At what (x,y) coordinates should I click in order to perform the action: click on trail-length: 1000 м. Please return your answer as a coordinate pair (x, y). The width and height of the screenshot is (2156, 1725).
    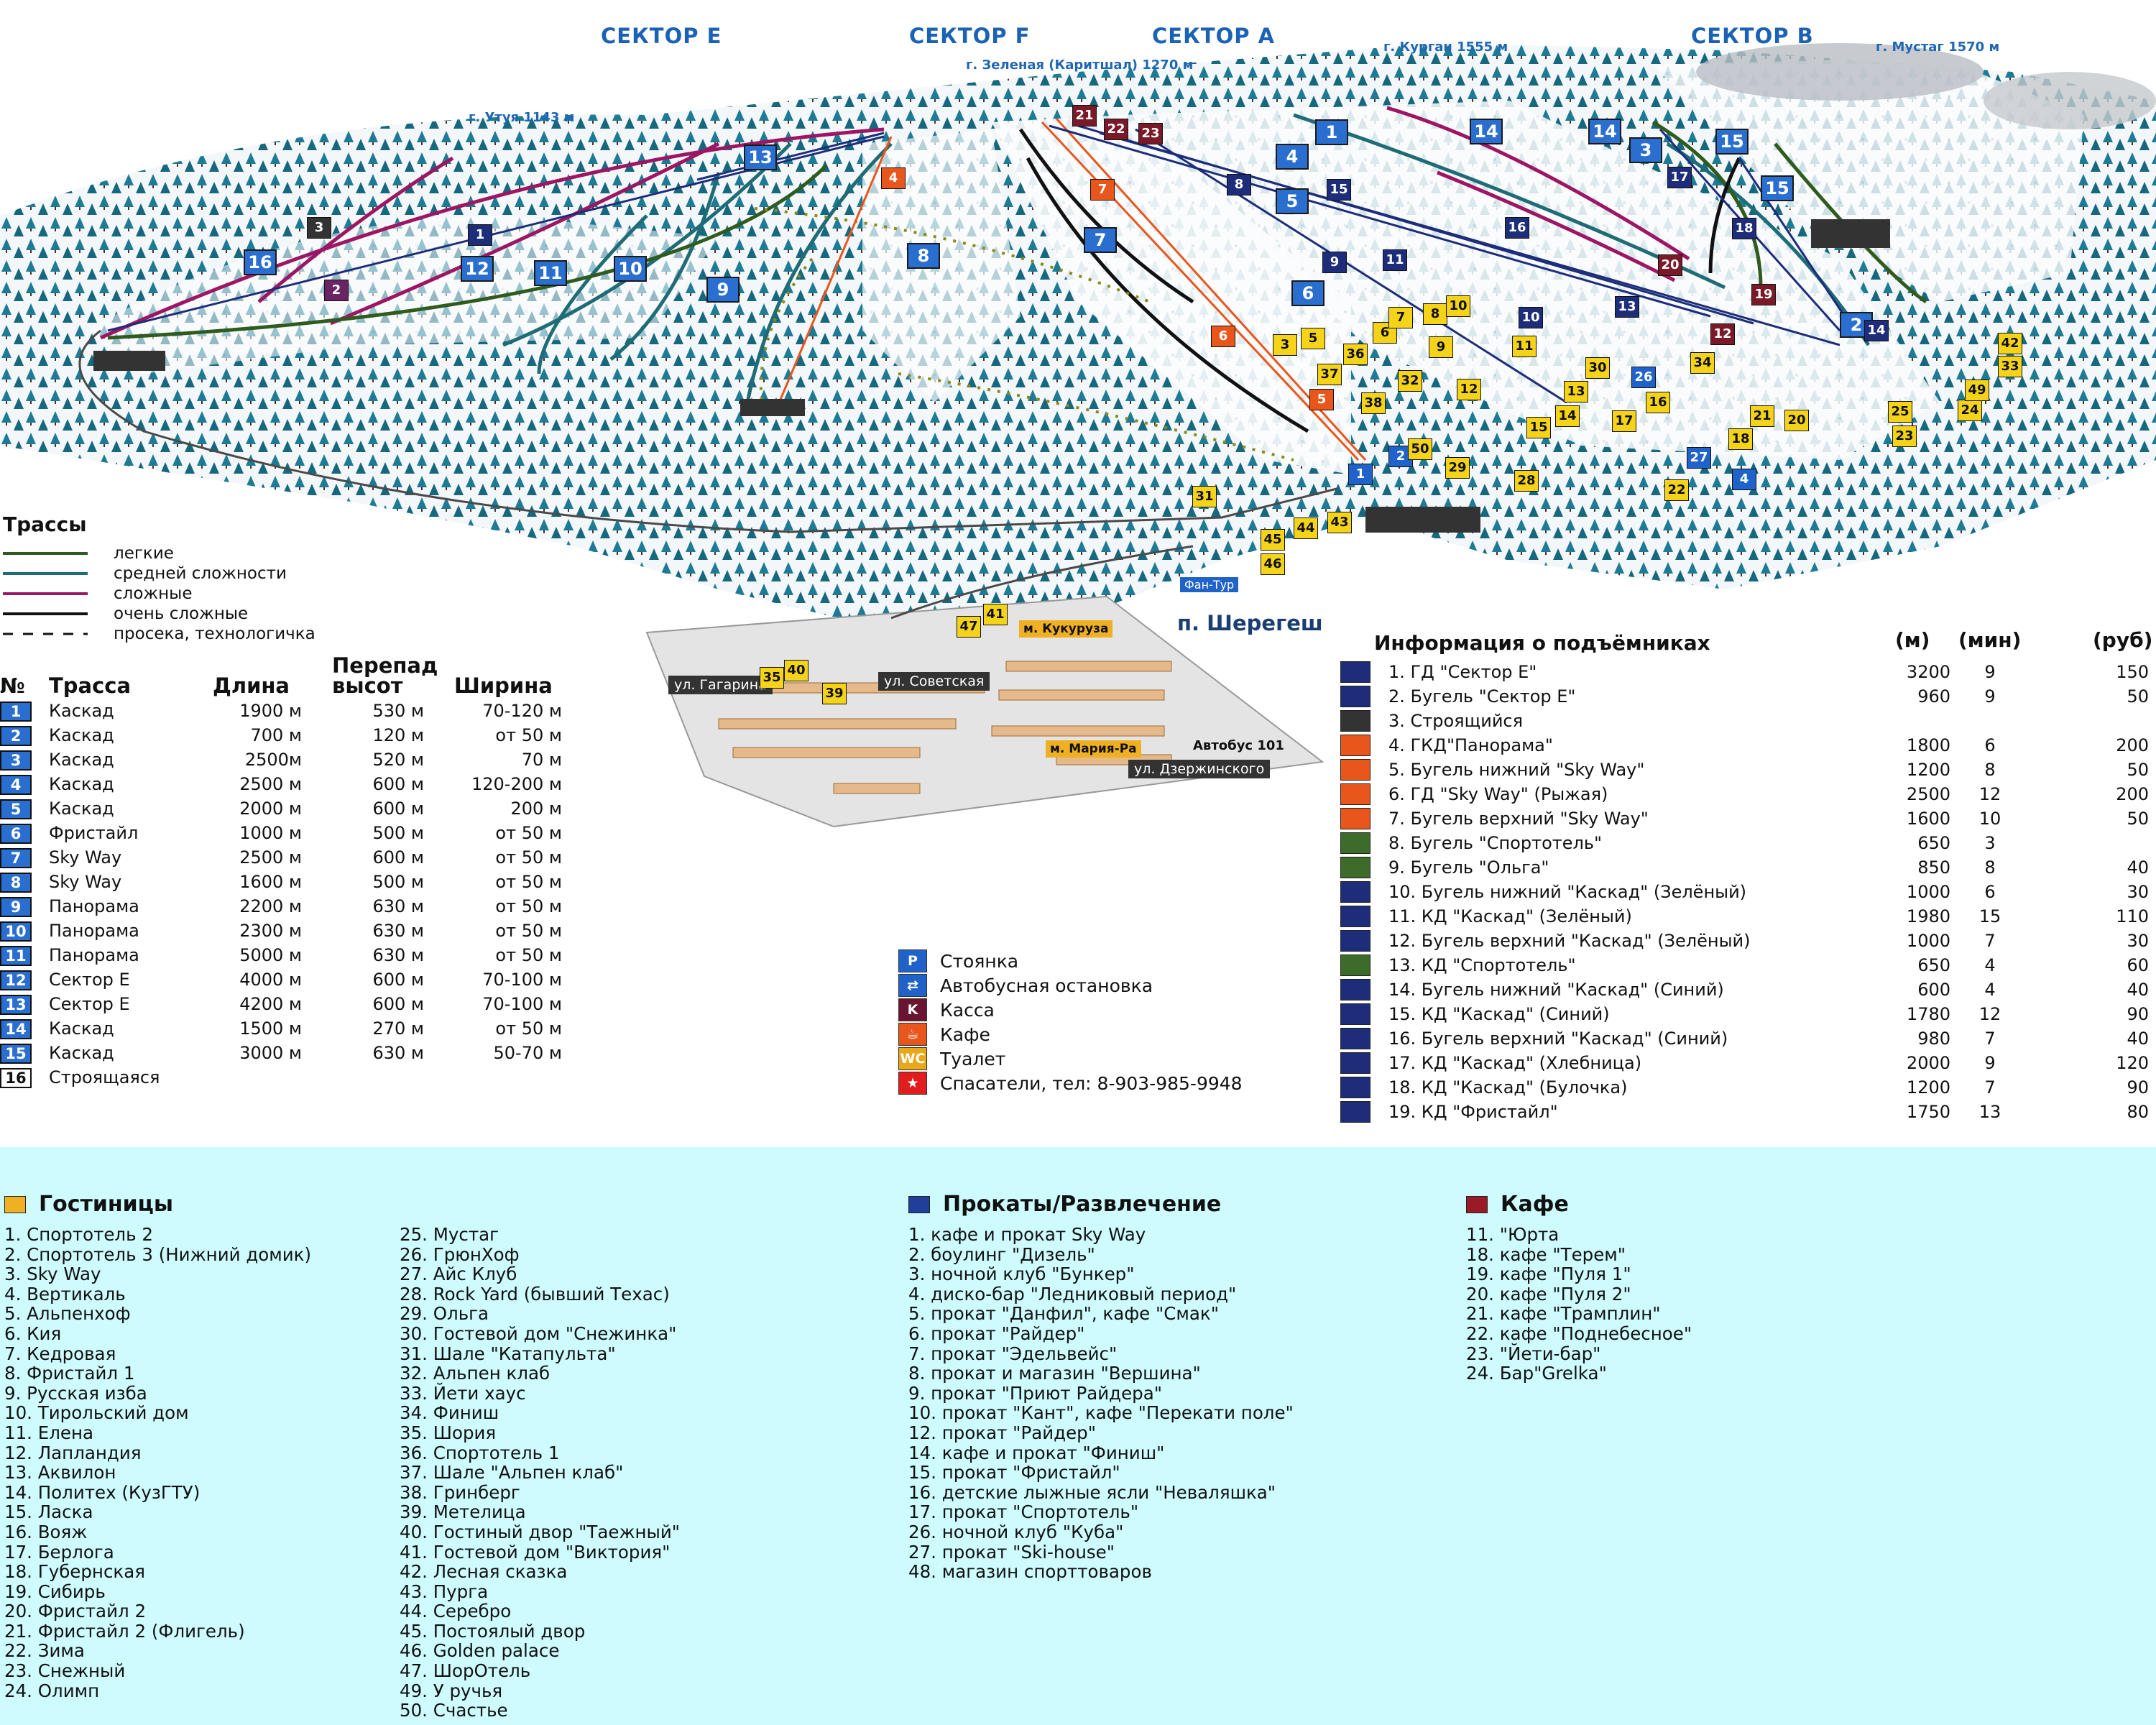
    Looking at the image, I should click on (270, 833).